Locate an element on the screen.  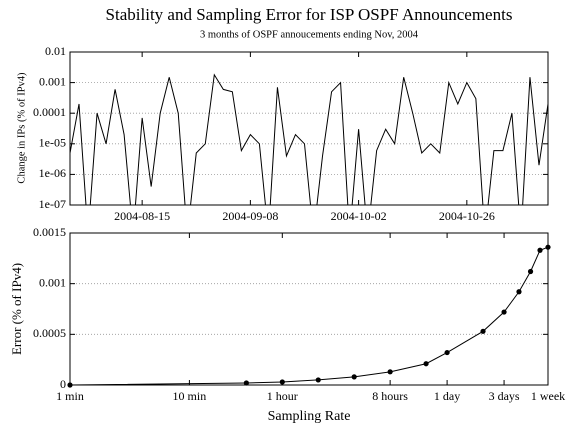
y-tick-label: 1e-06 is located at coordinates (52, 173).